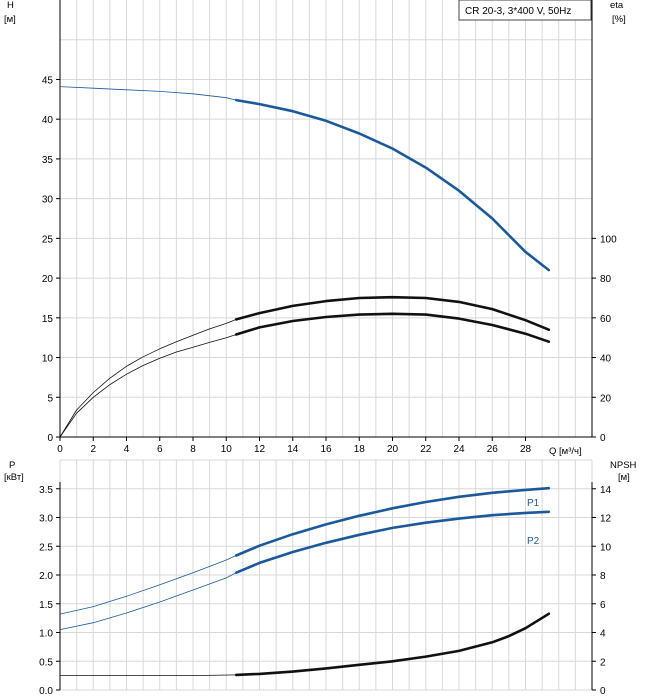 The image size is (658, 700). What do you see at coordinates (426, 449) in the screenshot?
I see `x-tick-label: 22` at bounding box center [426, 449].